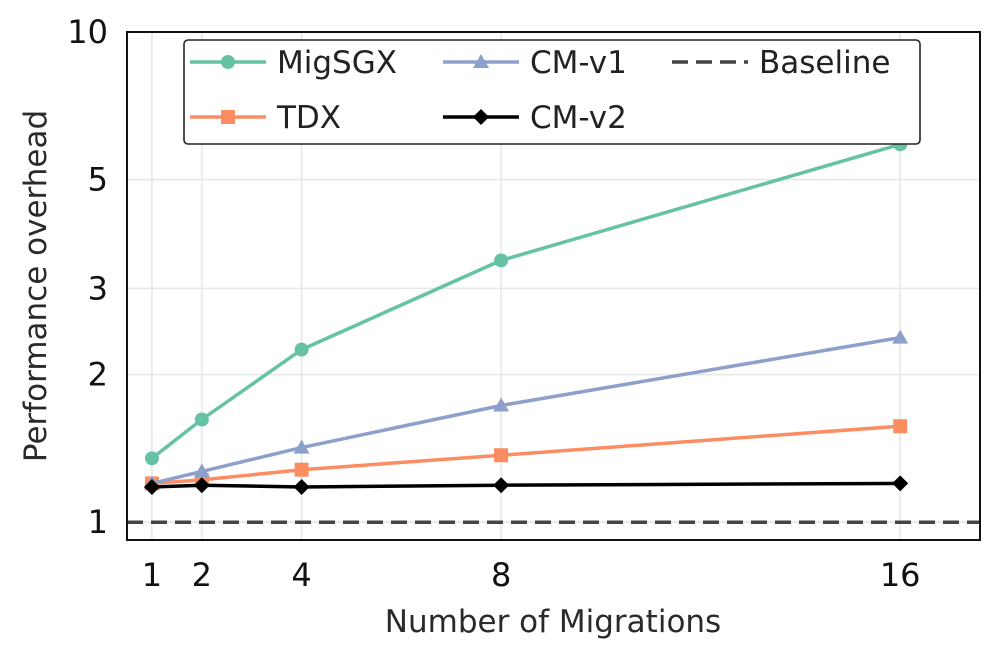 The image size is (997, 658). Describe the element at coordinates (301, 575) in the screenshot. I see `x-tick-label: 4` at that location.